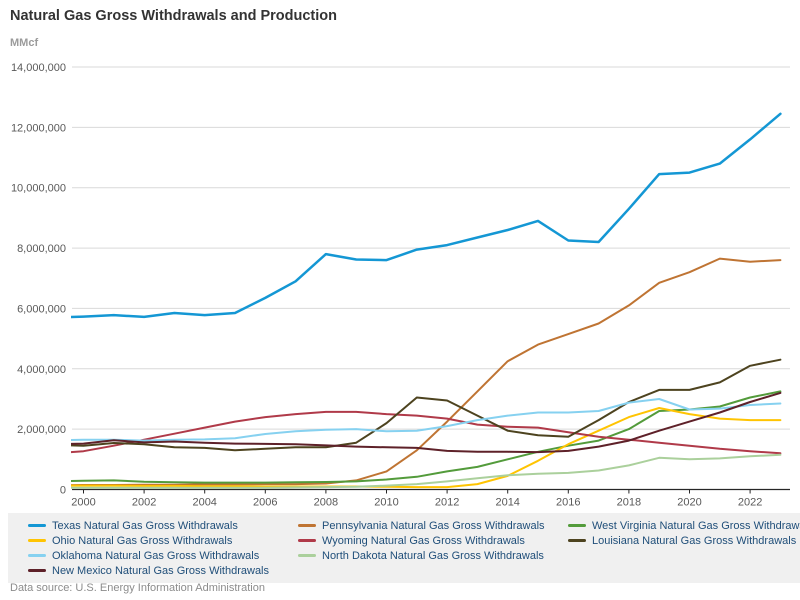 The image size is (800, 600). I want to click on y-axis-label: 12,000,000, so click(38, 128).